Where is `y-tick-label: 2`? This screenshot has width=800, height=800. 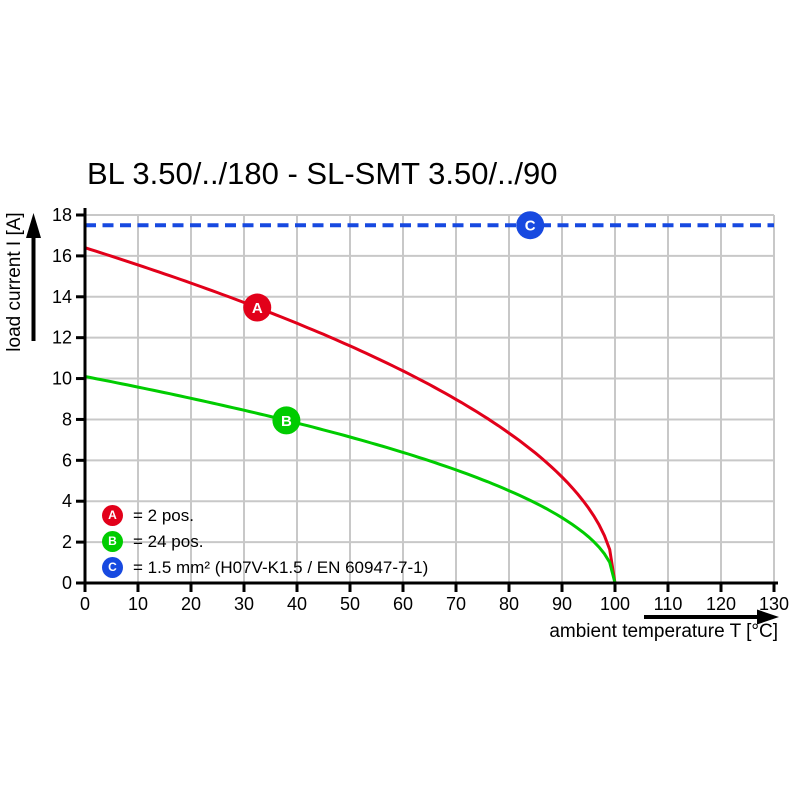 y-tick-label: 2 is located at coordinates (67, 542).